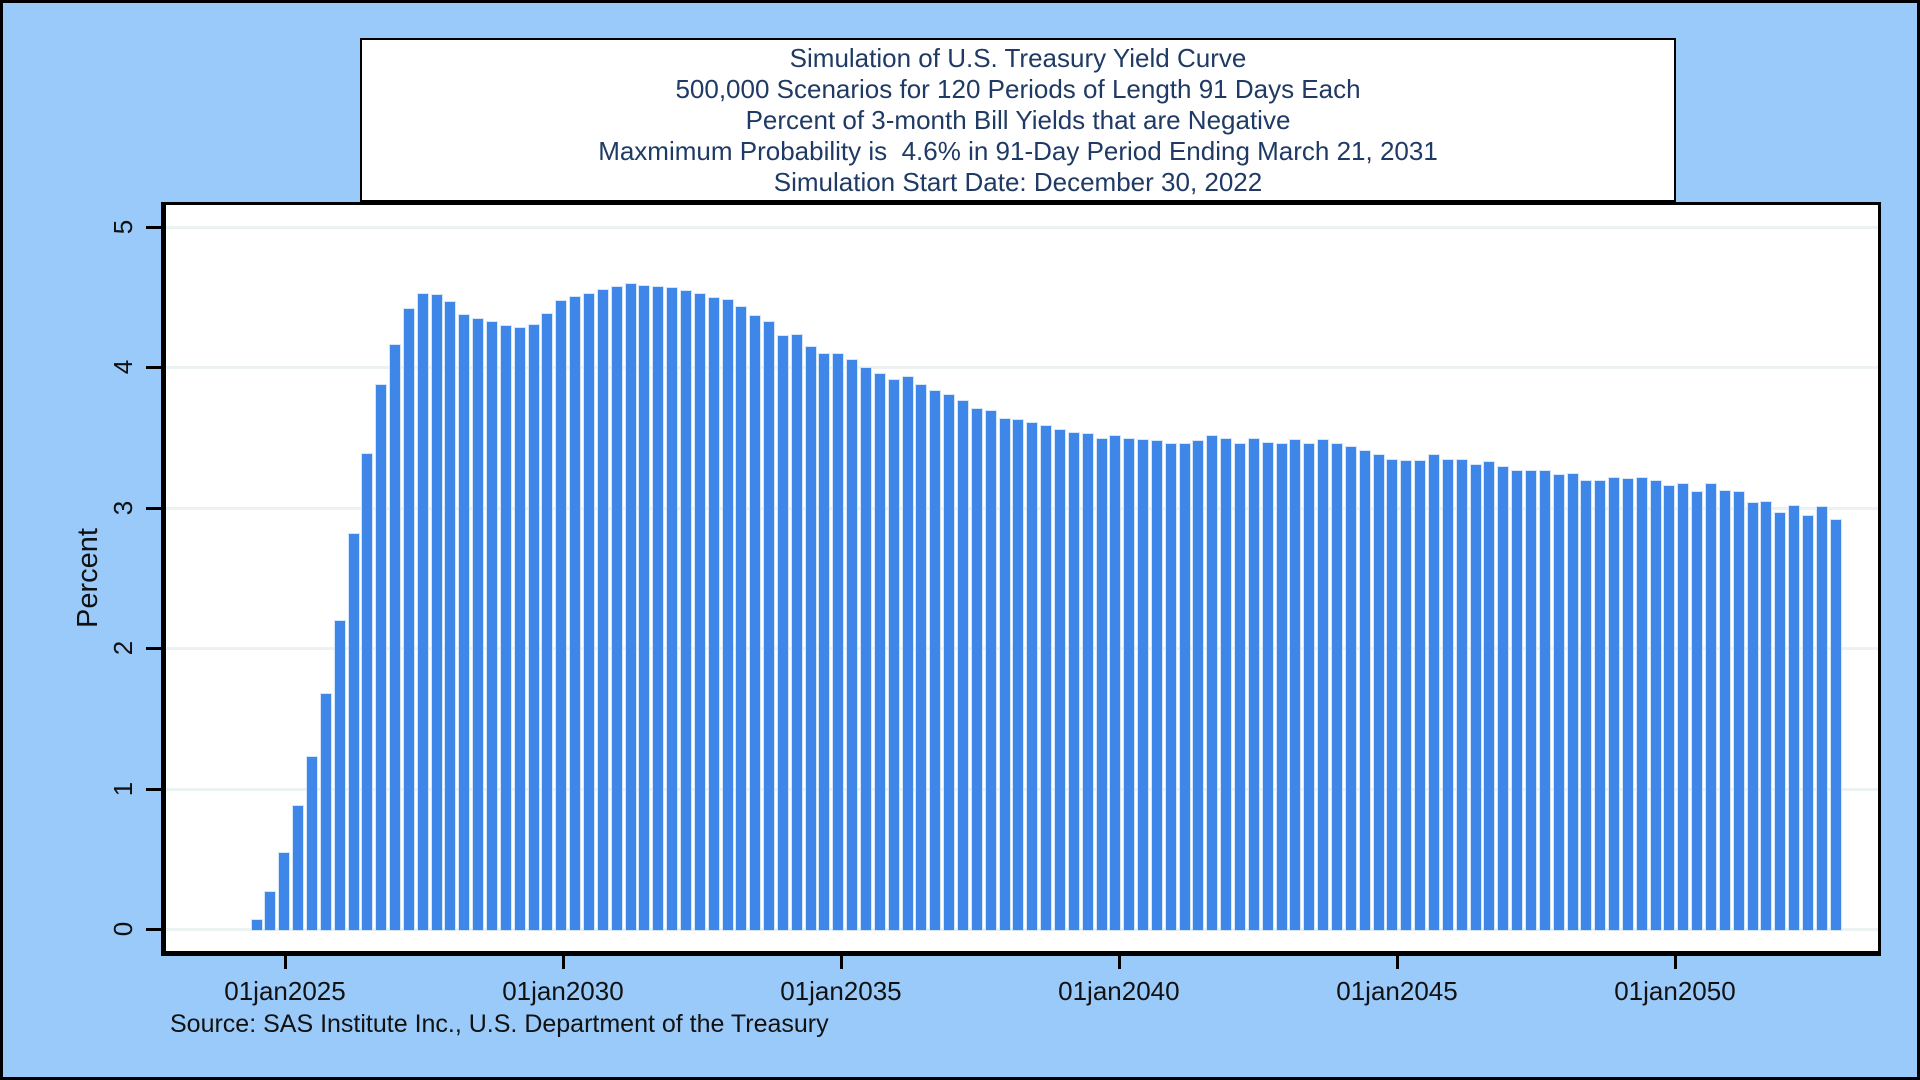  I want to click on x-tick-label-2040: 01jan2040, so click(1119, 991).